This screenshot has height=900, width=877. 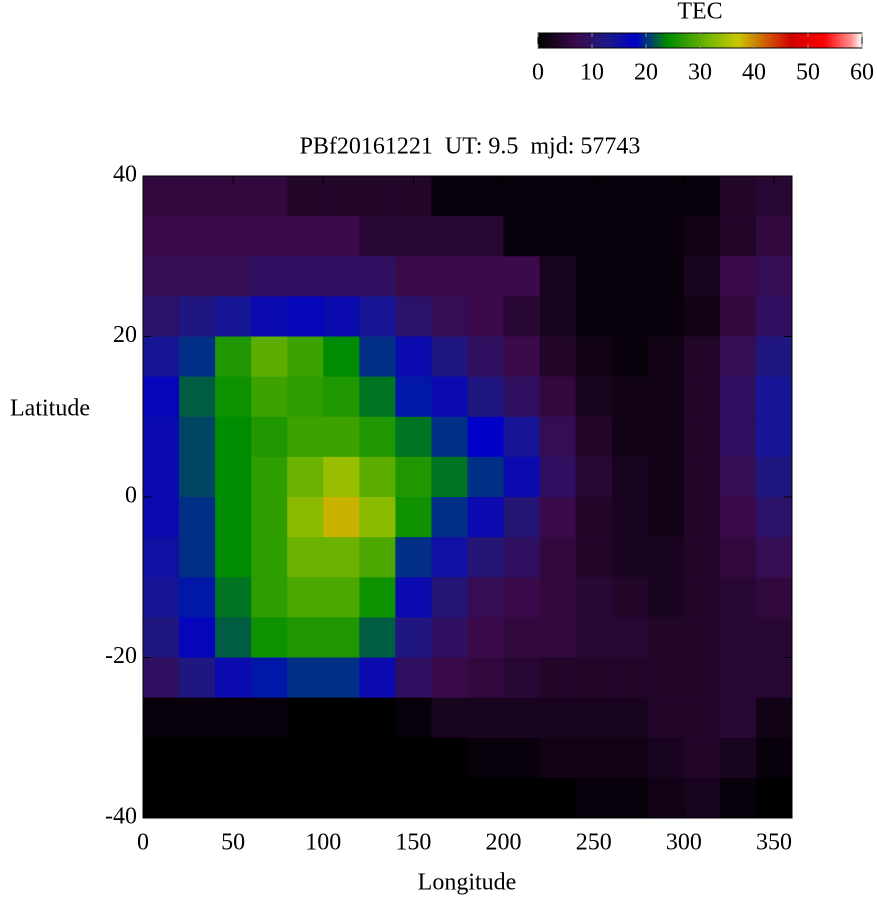 I want to click on x-tick-label: 0, so click(x=143, y=843).